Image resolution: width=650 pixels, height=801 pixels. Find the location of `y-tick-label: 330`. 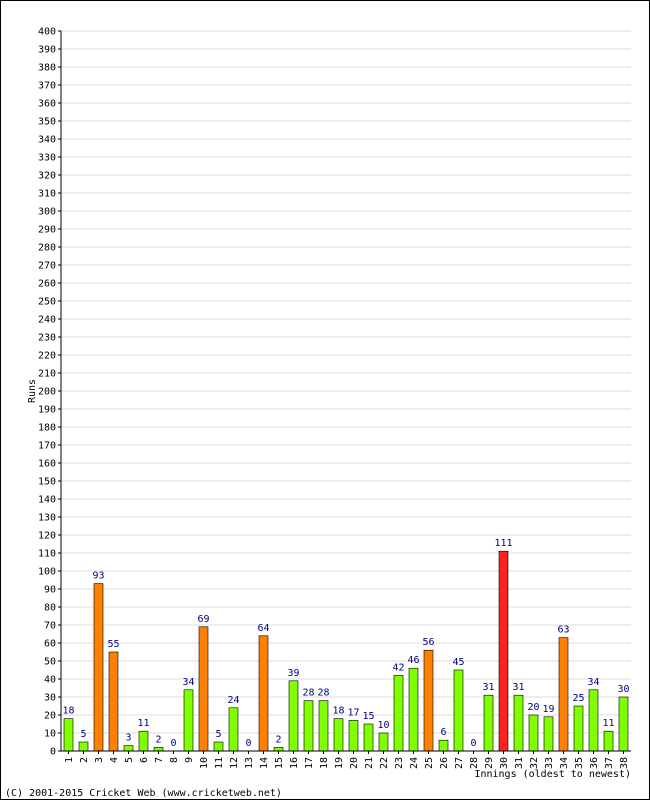

y-tick-label: 330 is located at coordinates (47, 158).